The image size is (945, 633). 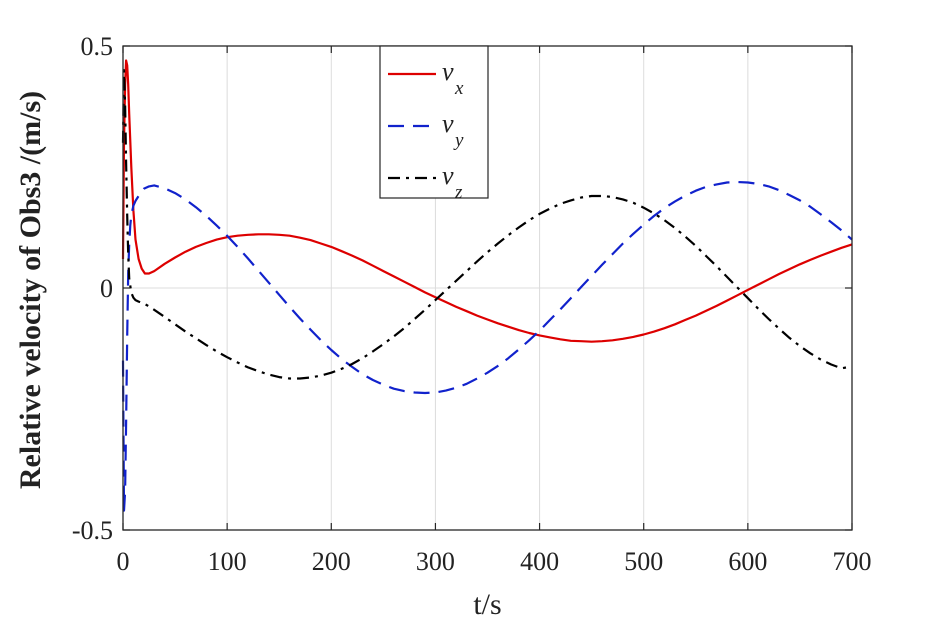 What do you see at coordinates (448, 123) in the screenshot?
I see `legend-label-vy: v` at bounding box center [448, 123].